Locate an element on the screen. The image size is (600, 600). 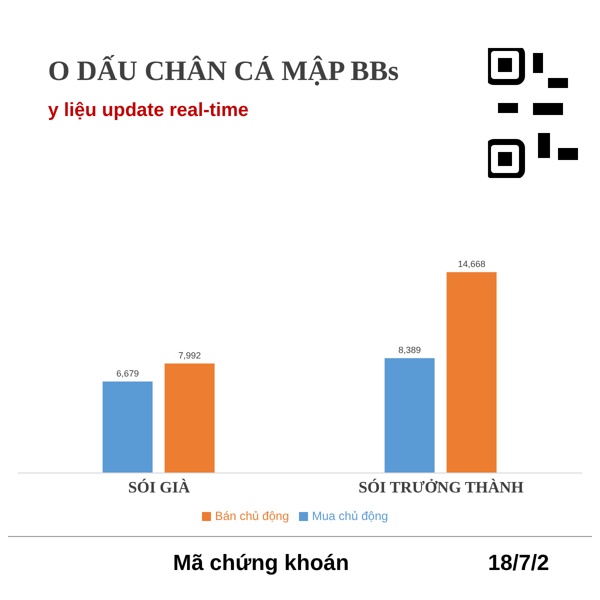
data-label: 14,668 is located at coordinates (472, 264).